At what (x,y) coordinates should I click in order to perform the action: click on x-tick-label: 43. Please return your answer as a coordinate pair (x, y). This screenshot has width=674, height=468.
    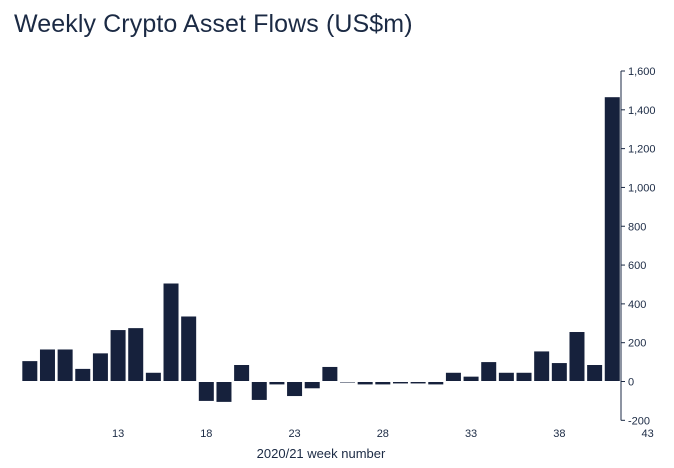
    Looking at the image, I should click on (647, 434).